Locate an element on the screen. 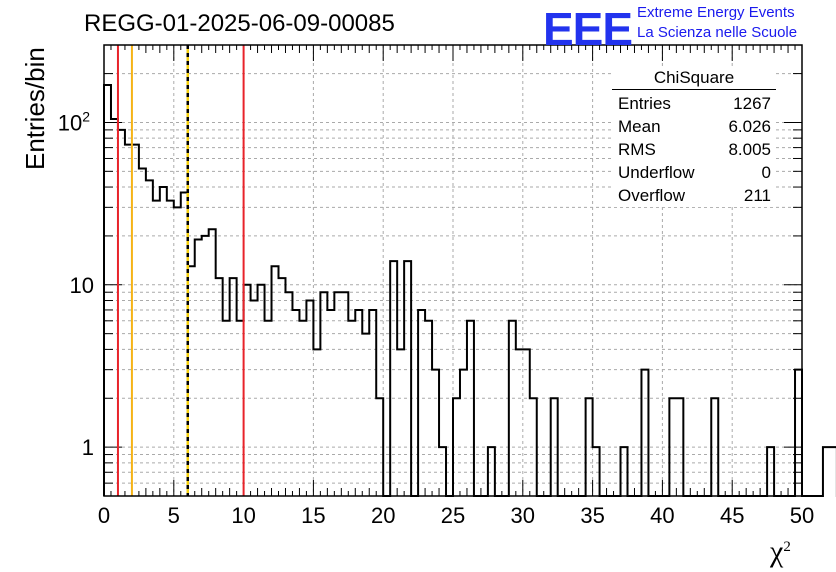 The width and height of the screenshot is (836, 572). x-tick-label: 15 is located at coordinates (313, 515).